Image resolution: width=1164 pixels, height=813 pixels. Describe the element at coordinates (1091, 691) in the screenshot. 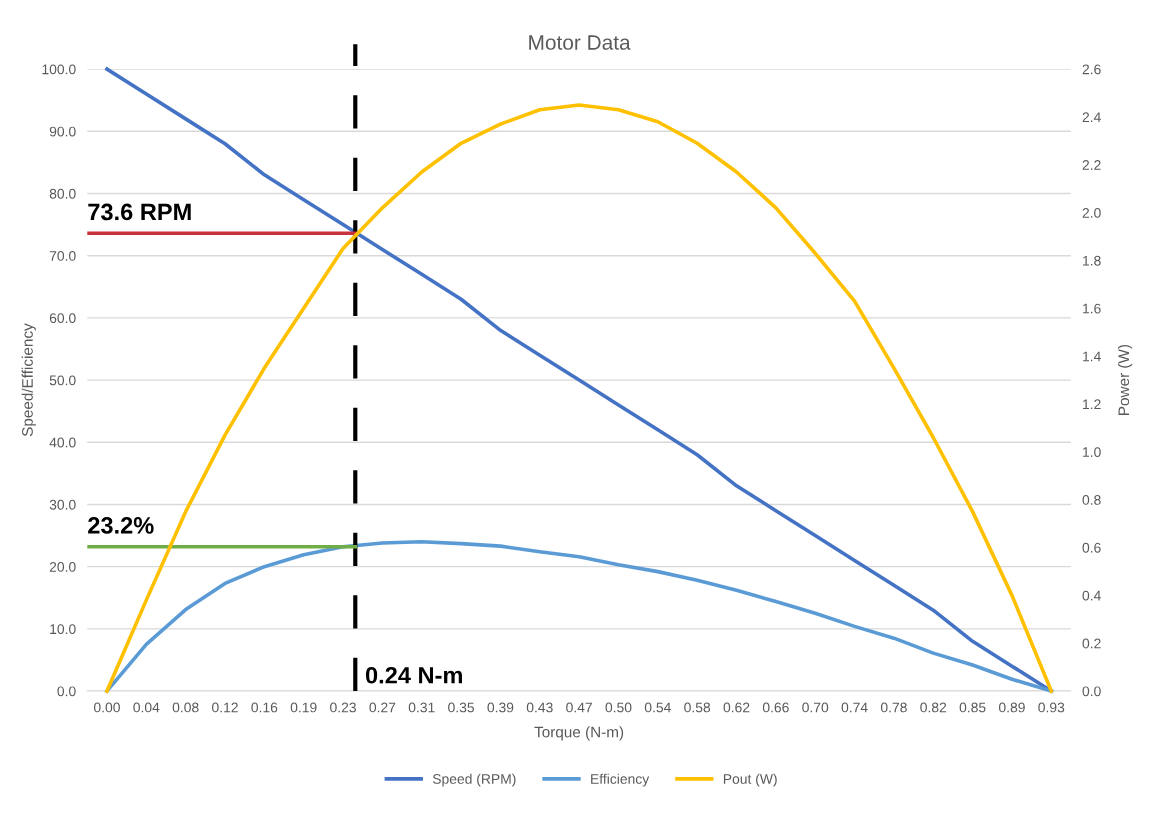

I see `y2-tick-label: 0.0` at that location.